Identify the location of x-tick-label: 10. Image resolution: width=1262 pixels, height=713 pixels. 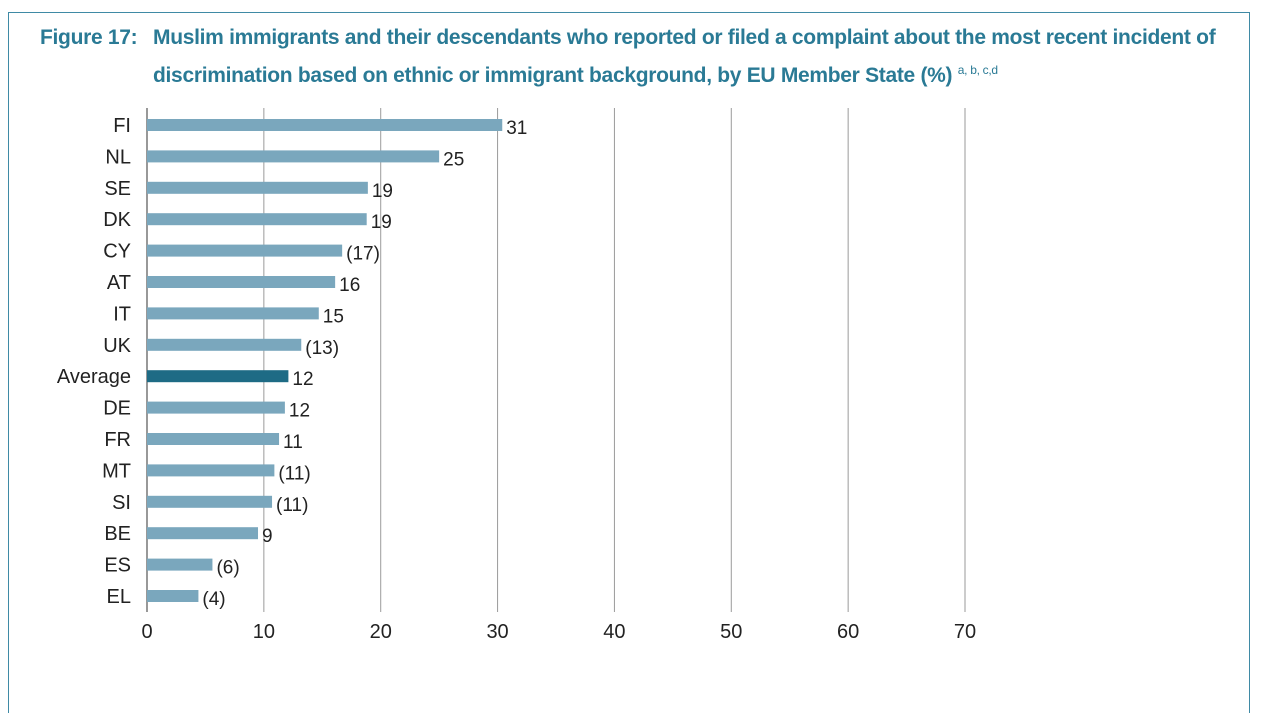
(264, 632).